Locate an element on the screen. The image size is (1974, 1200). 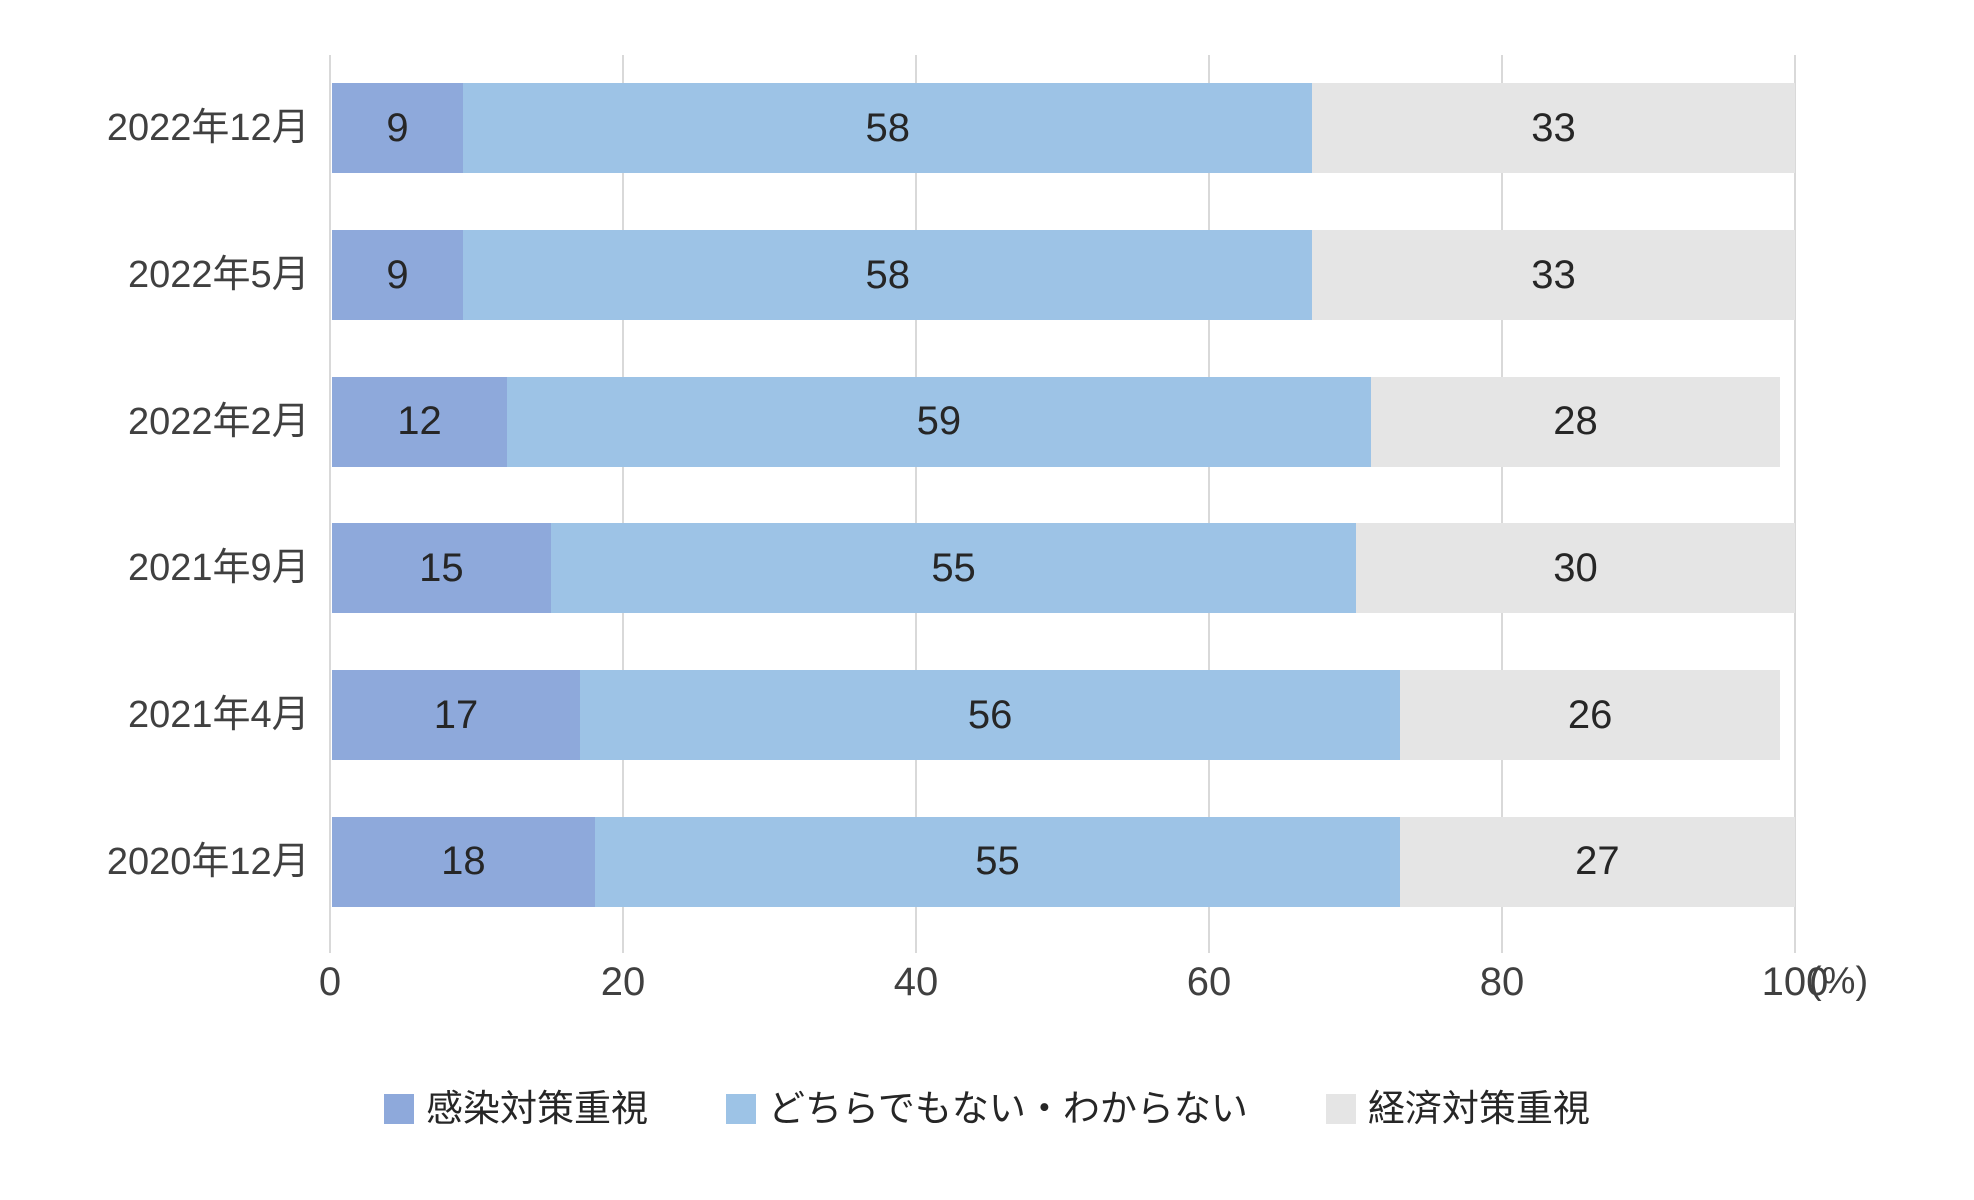
bar-value-label: 26 is located at coordinates (1590, 714).